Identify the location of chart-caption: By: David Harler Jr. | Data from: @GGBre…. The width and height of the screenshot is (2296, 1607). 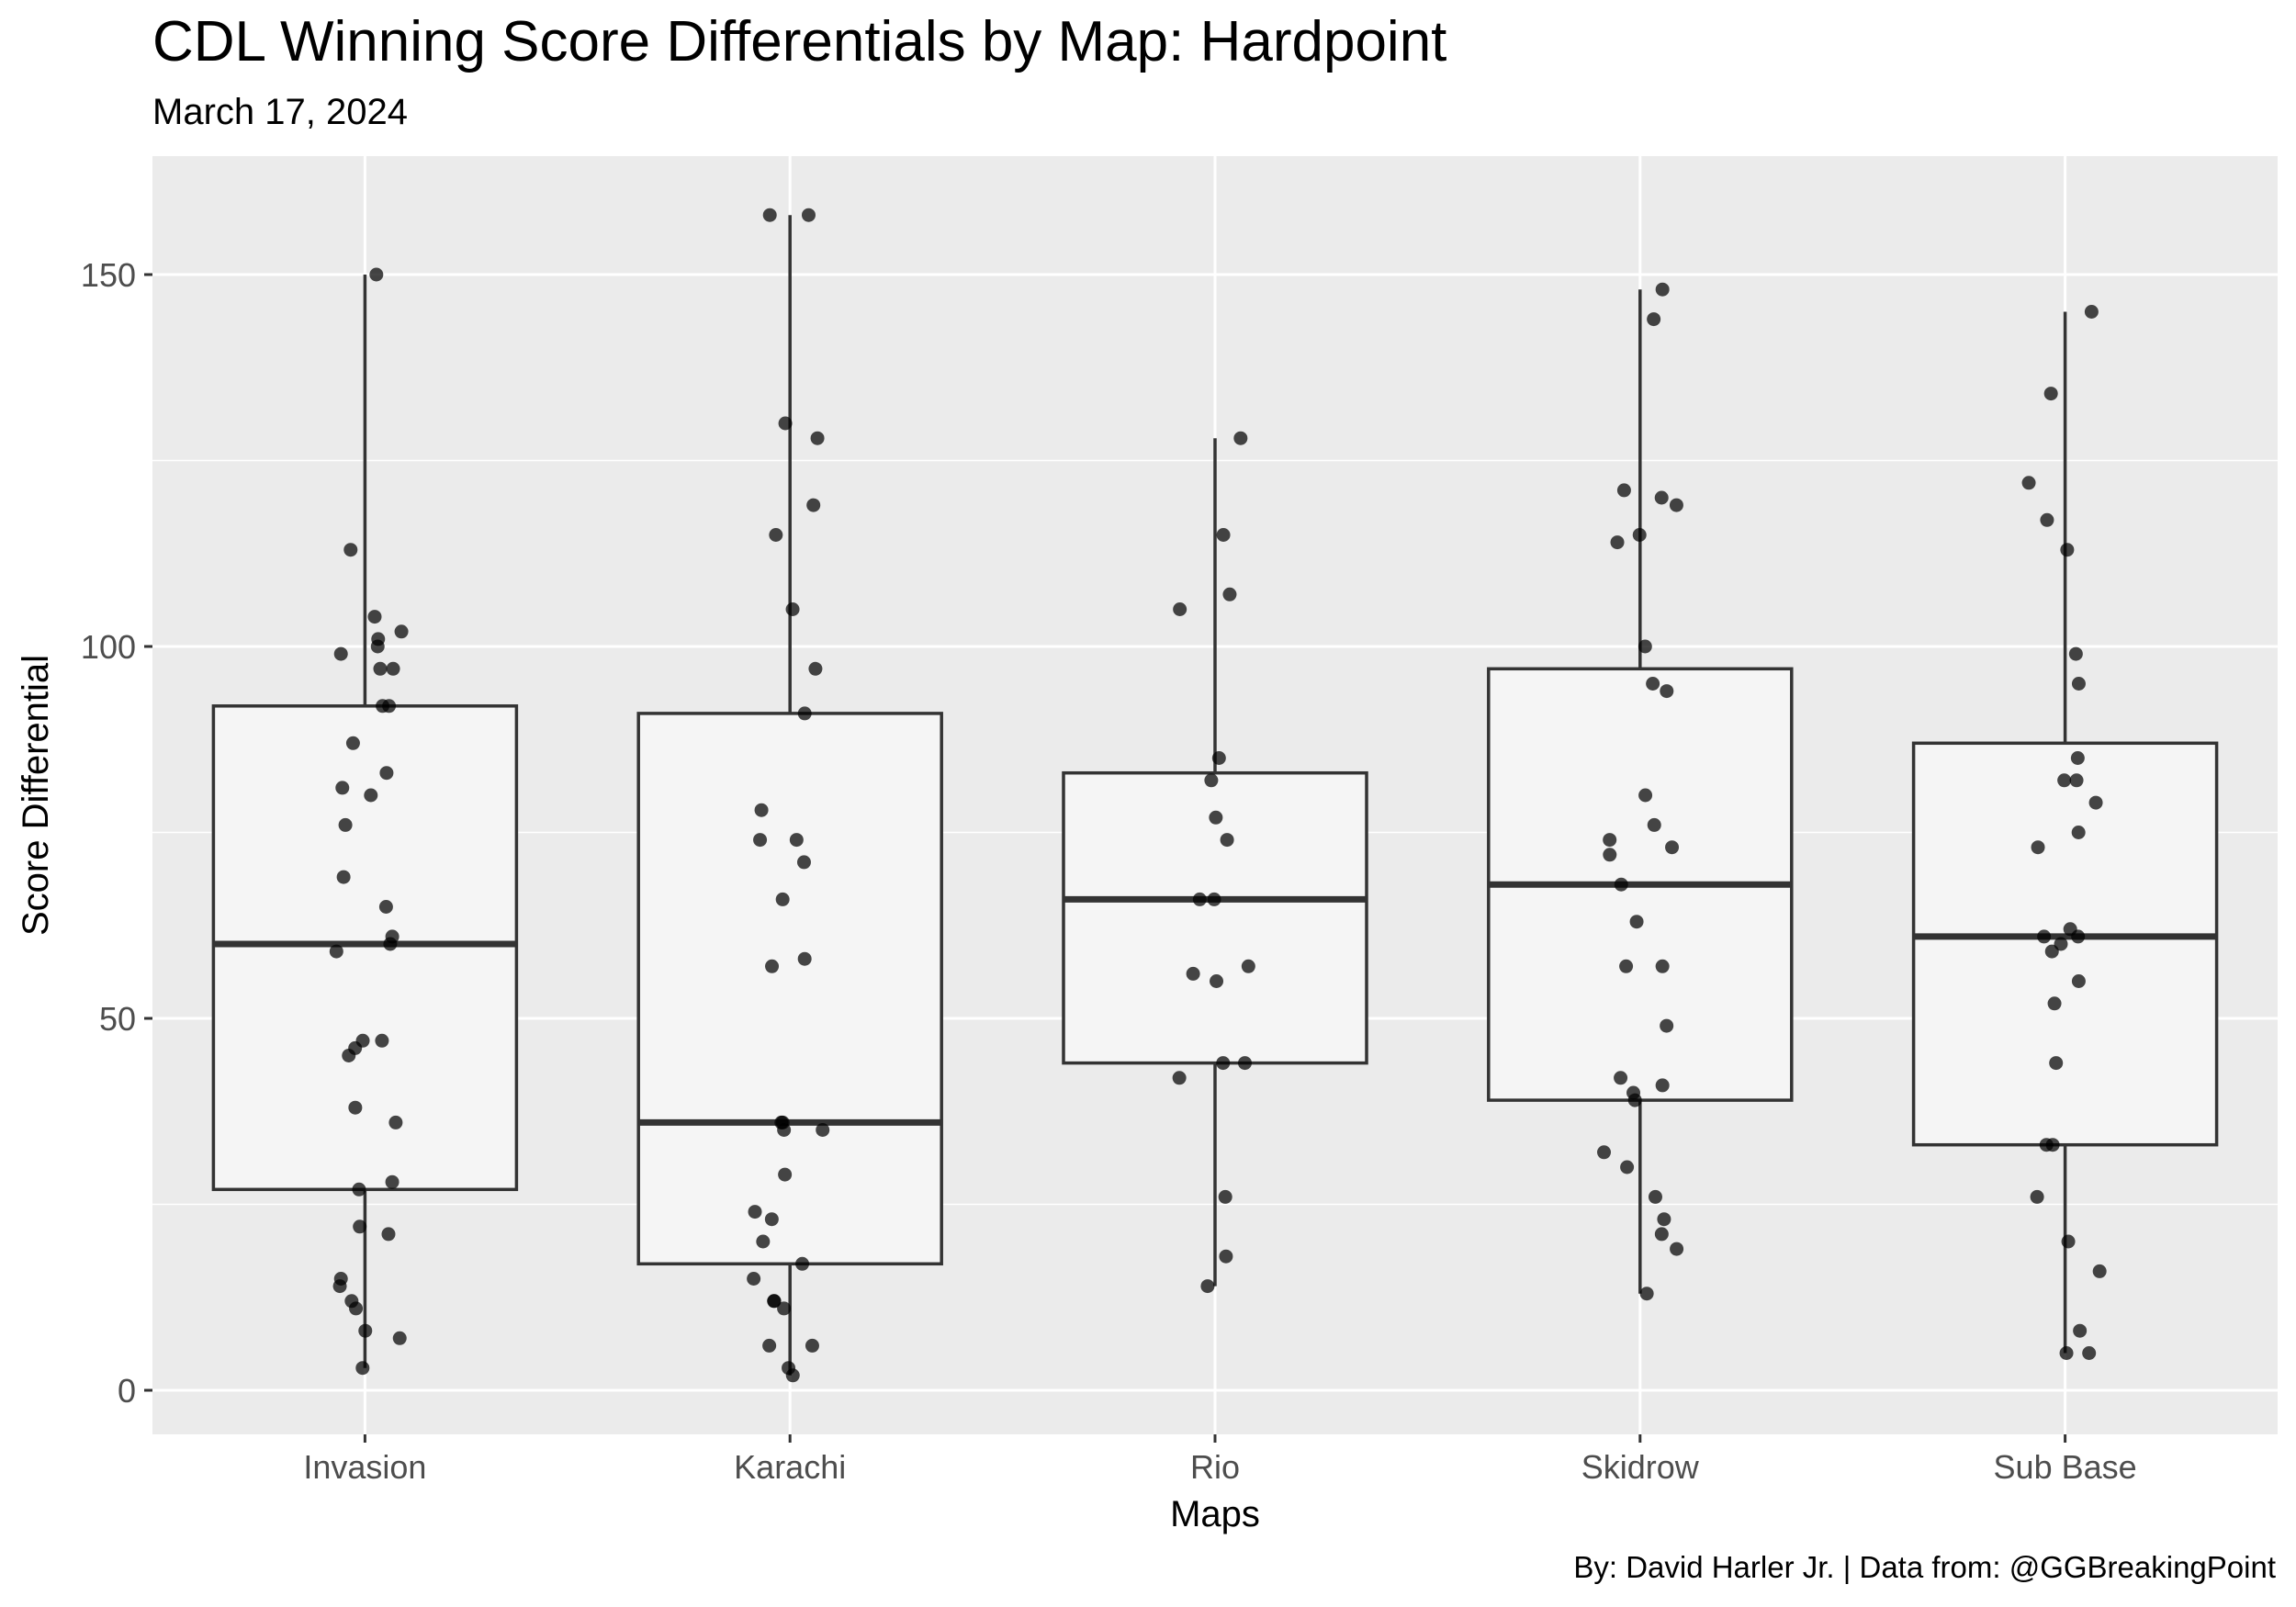
(1925, 1567).